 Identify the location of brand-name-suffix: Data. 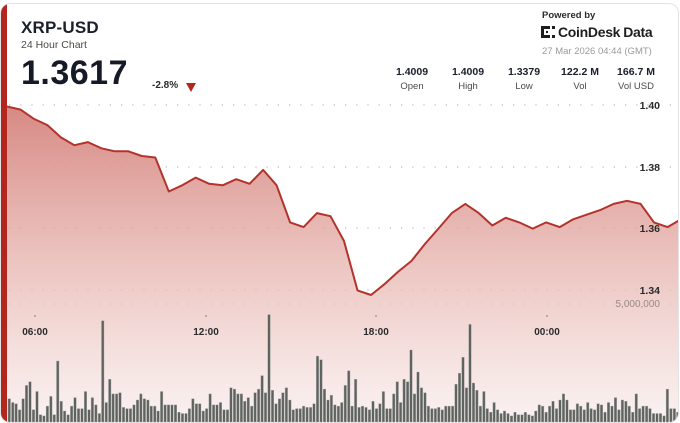
(638, 32).